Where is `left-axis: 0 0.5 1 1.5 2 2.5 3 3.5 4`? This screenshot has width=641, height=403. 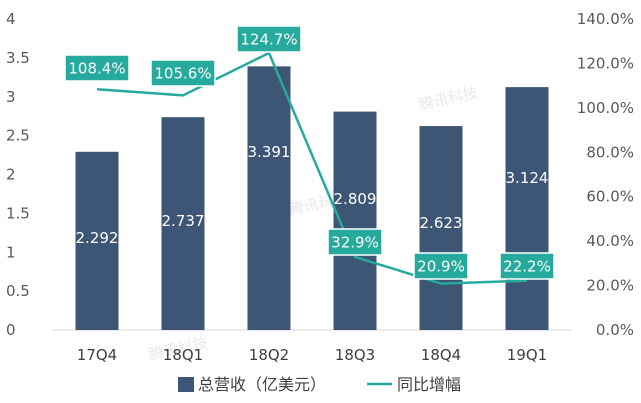
left-axis: 0 0.5 1 1.5 2 2.5 3 3.5 4 is located at coordinates (18, 174).